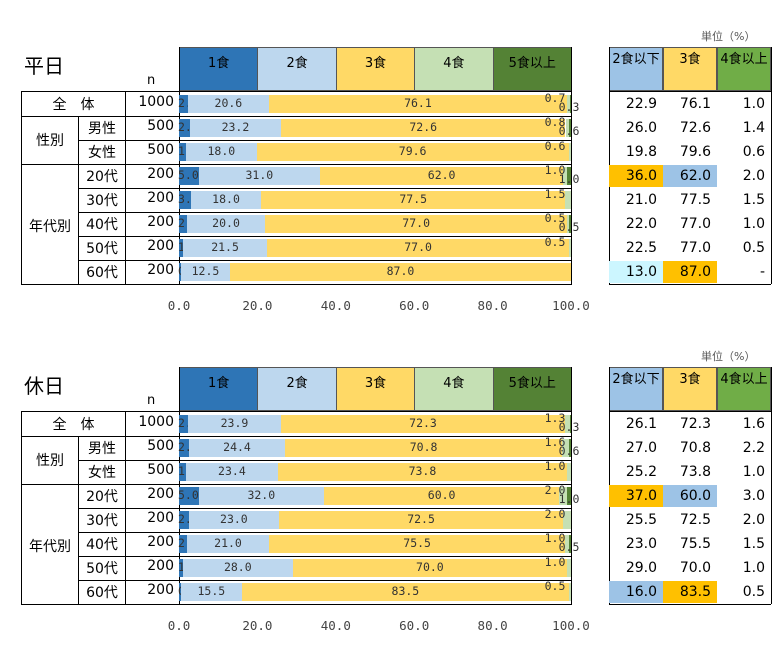  What do you see at coordinates (641, 128) in the screenshot?
I see `summary-value: 26.0` at bounding box center [641, 128].